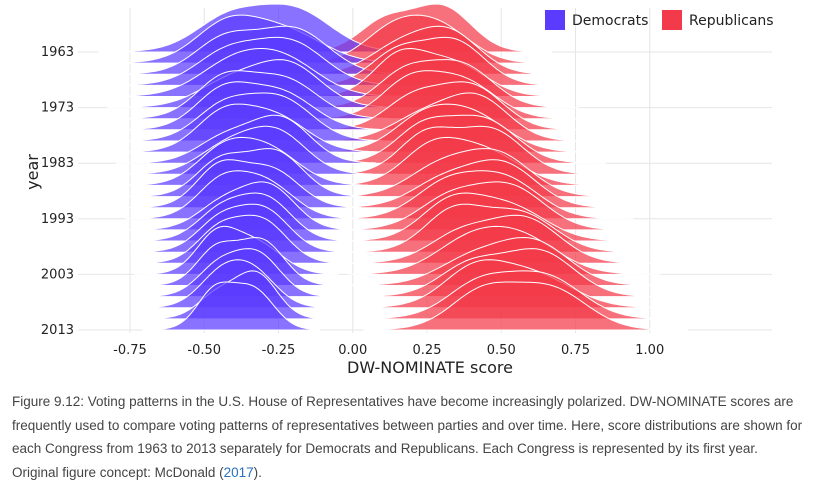  Describe the element at coordinates (57, 274) in the screenshot. I see `y-tick-label: 2003` at that location.